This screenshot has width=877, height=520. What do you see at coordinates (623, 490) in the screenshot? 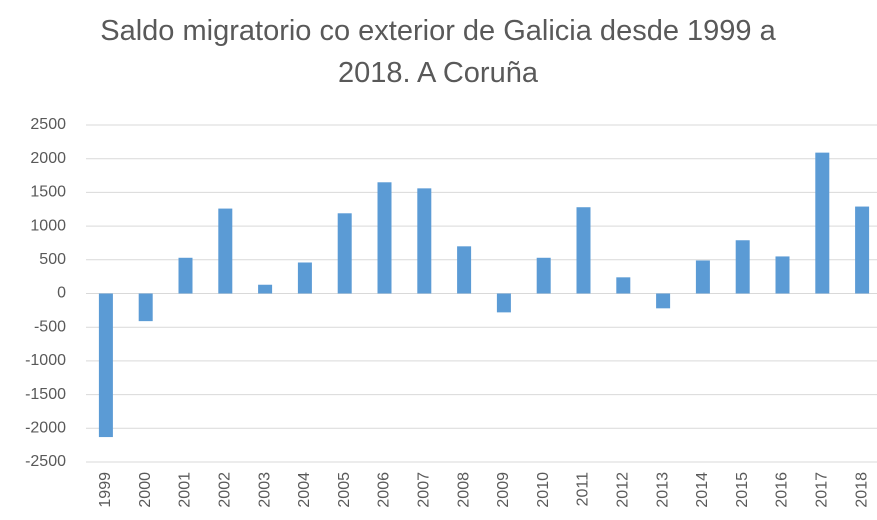
I see `x-tick-label: 2012` at bounding box center [623, 490].